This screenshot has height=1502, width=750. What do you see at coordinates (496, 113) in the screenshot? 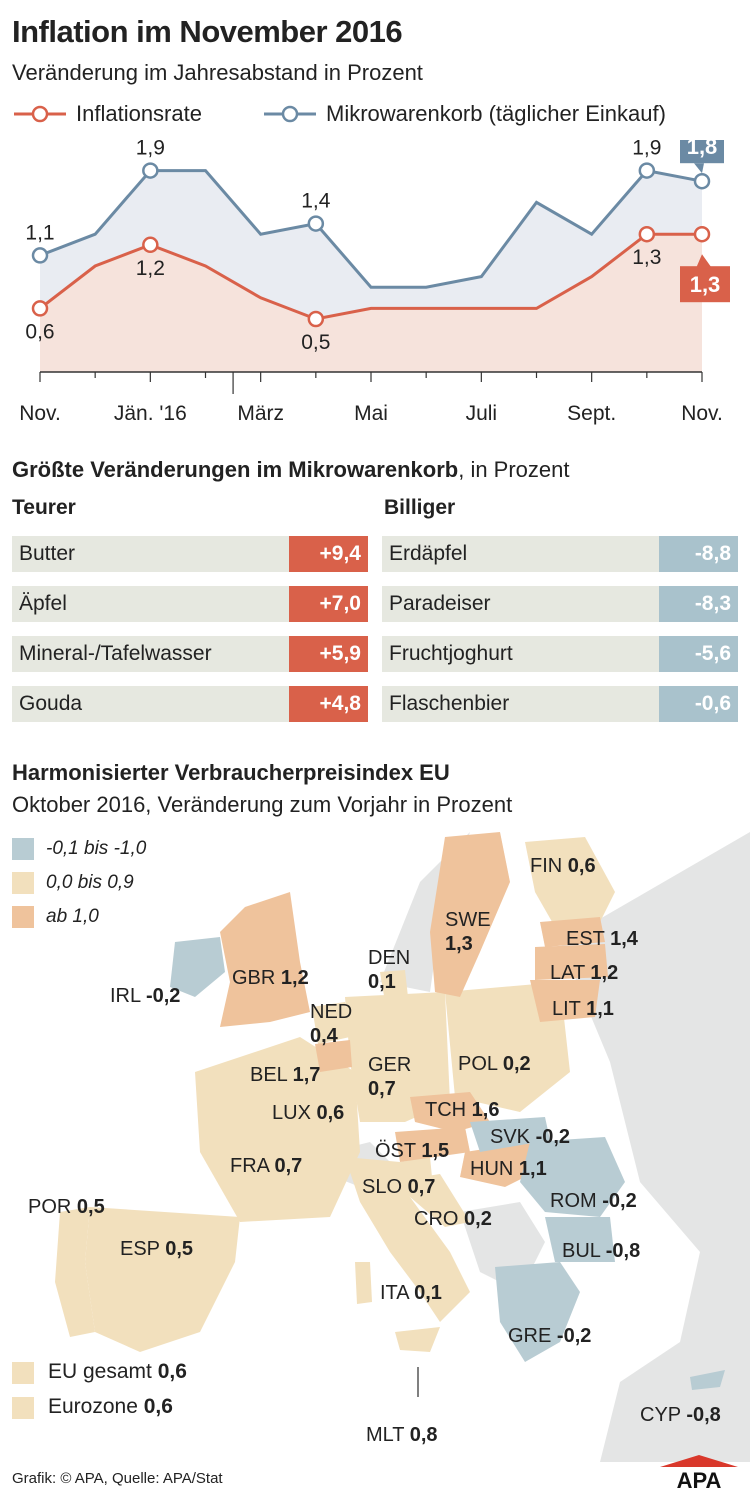
I see `legend-mikro-label: Mikrowarenkorb (täglicher Einkauf)` at bounding box center [496, 113].